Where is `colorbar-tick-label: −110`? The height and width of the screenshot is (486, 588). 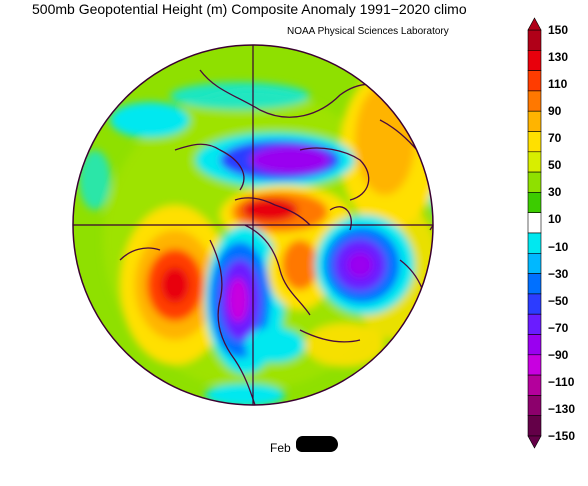
colorbar-tick-label: −110 is located at coordinates (561, 381).